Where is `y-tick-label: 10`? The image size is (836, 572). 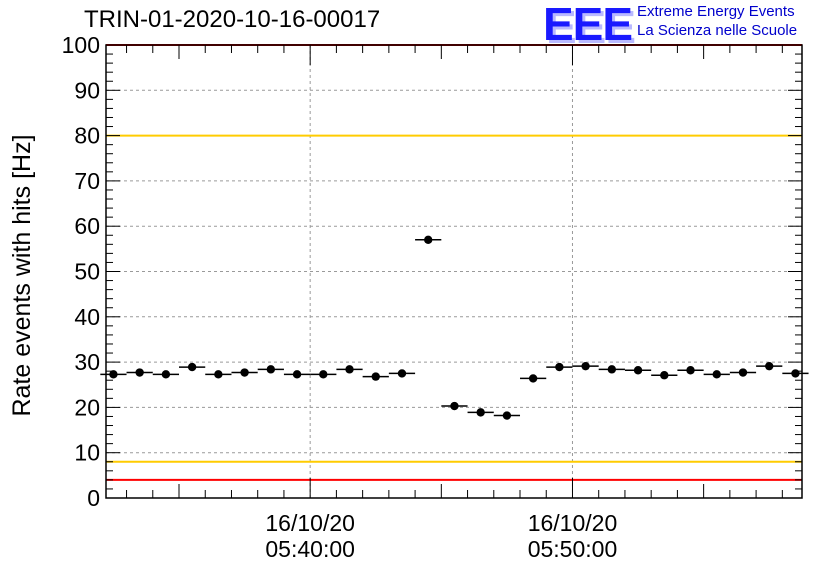 y-tick-label: 10 is located at coordinates (87, 453).